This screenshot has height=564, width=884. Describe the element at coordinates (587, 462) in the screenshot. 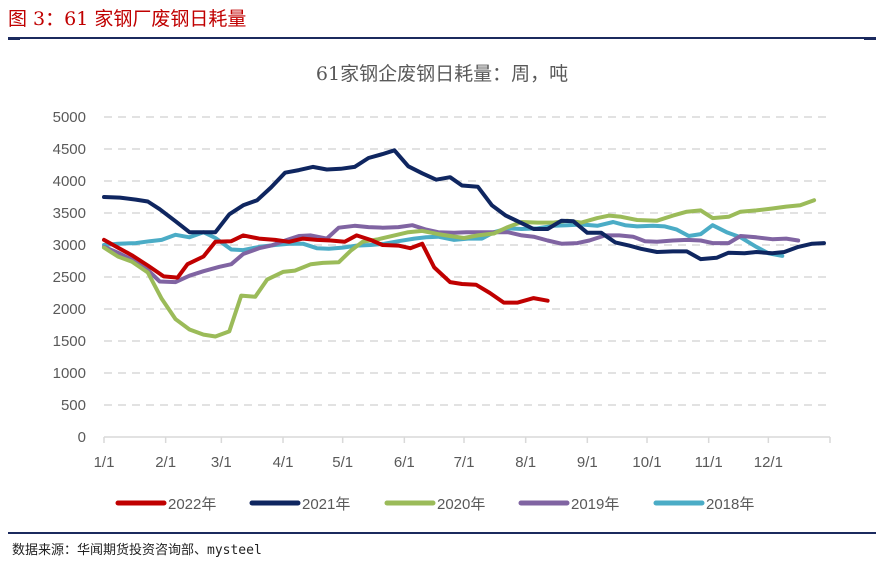

I see `x-tick-label: 9/1` at that location.